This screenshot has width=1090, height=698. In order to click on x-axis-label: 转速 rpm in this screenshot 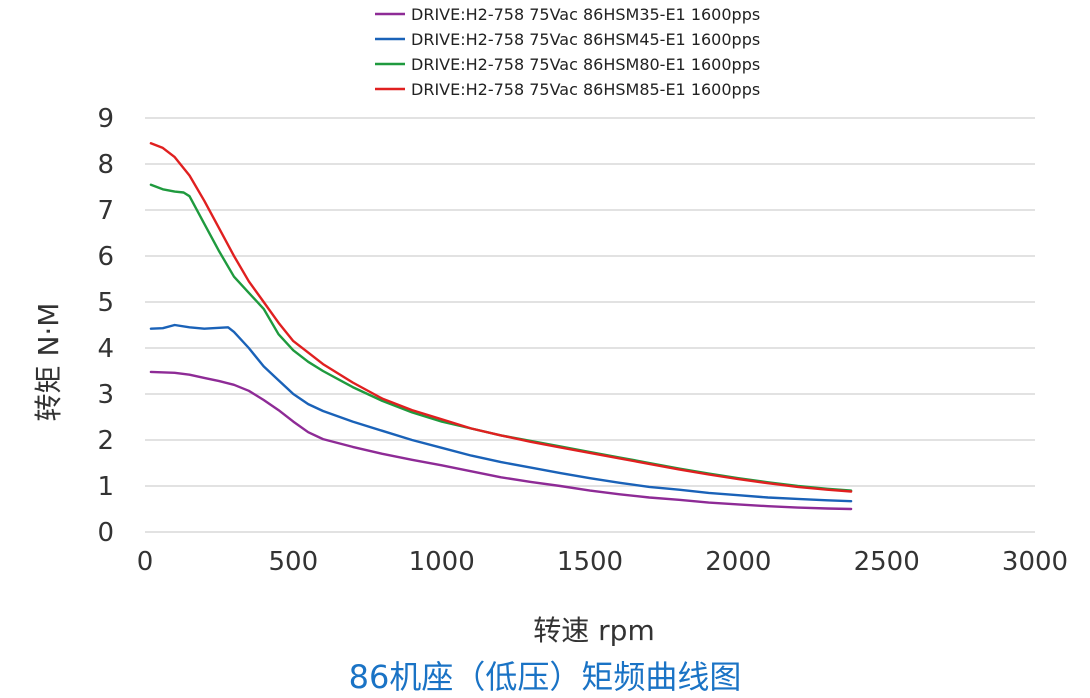, I will do `click(593, 630)`.